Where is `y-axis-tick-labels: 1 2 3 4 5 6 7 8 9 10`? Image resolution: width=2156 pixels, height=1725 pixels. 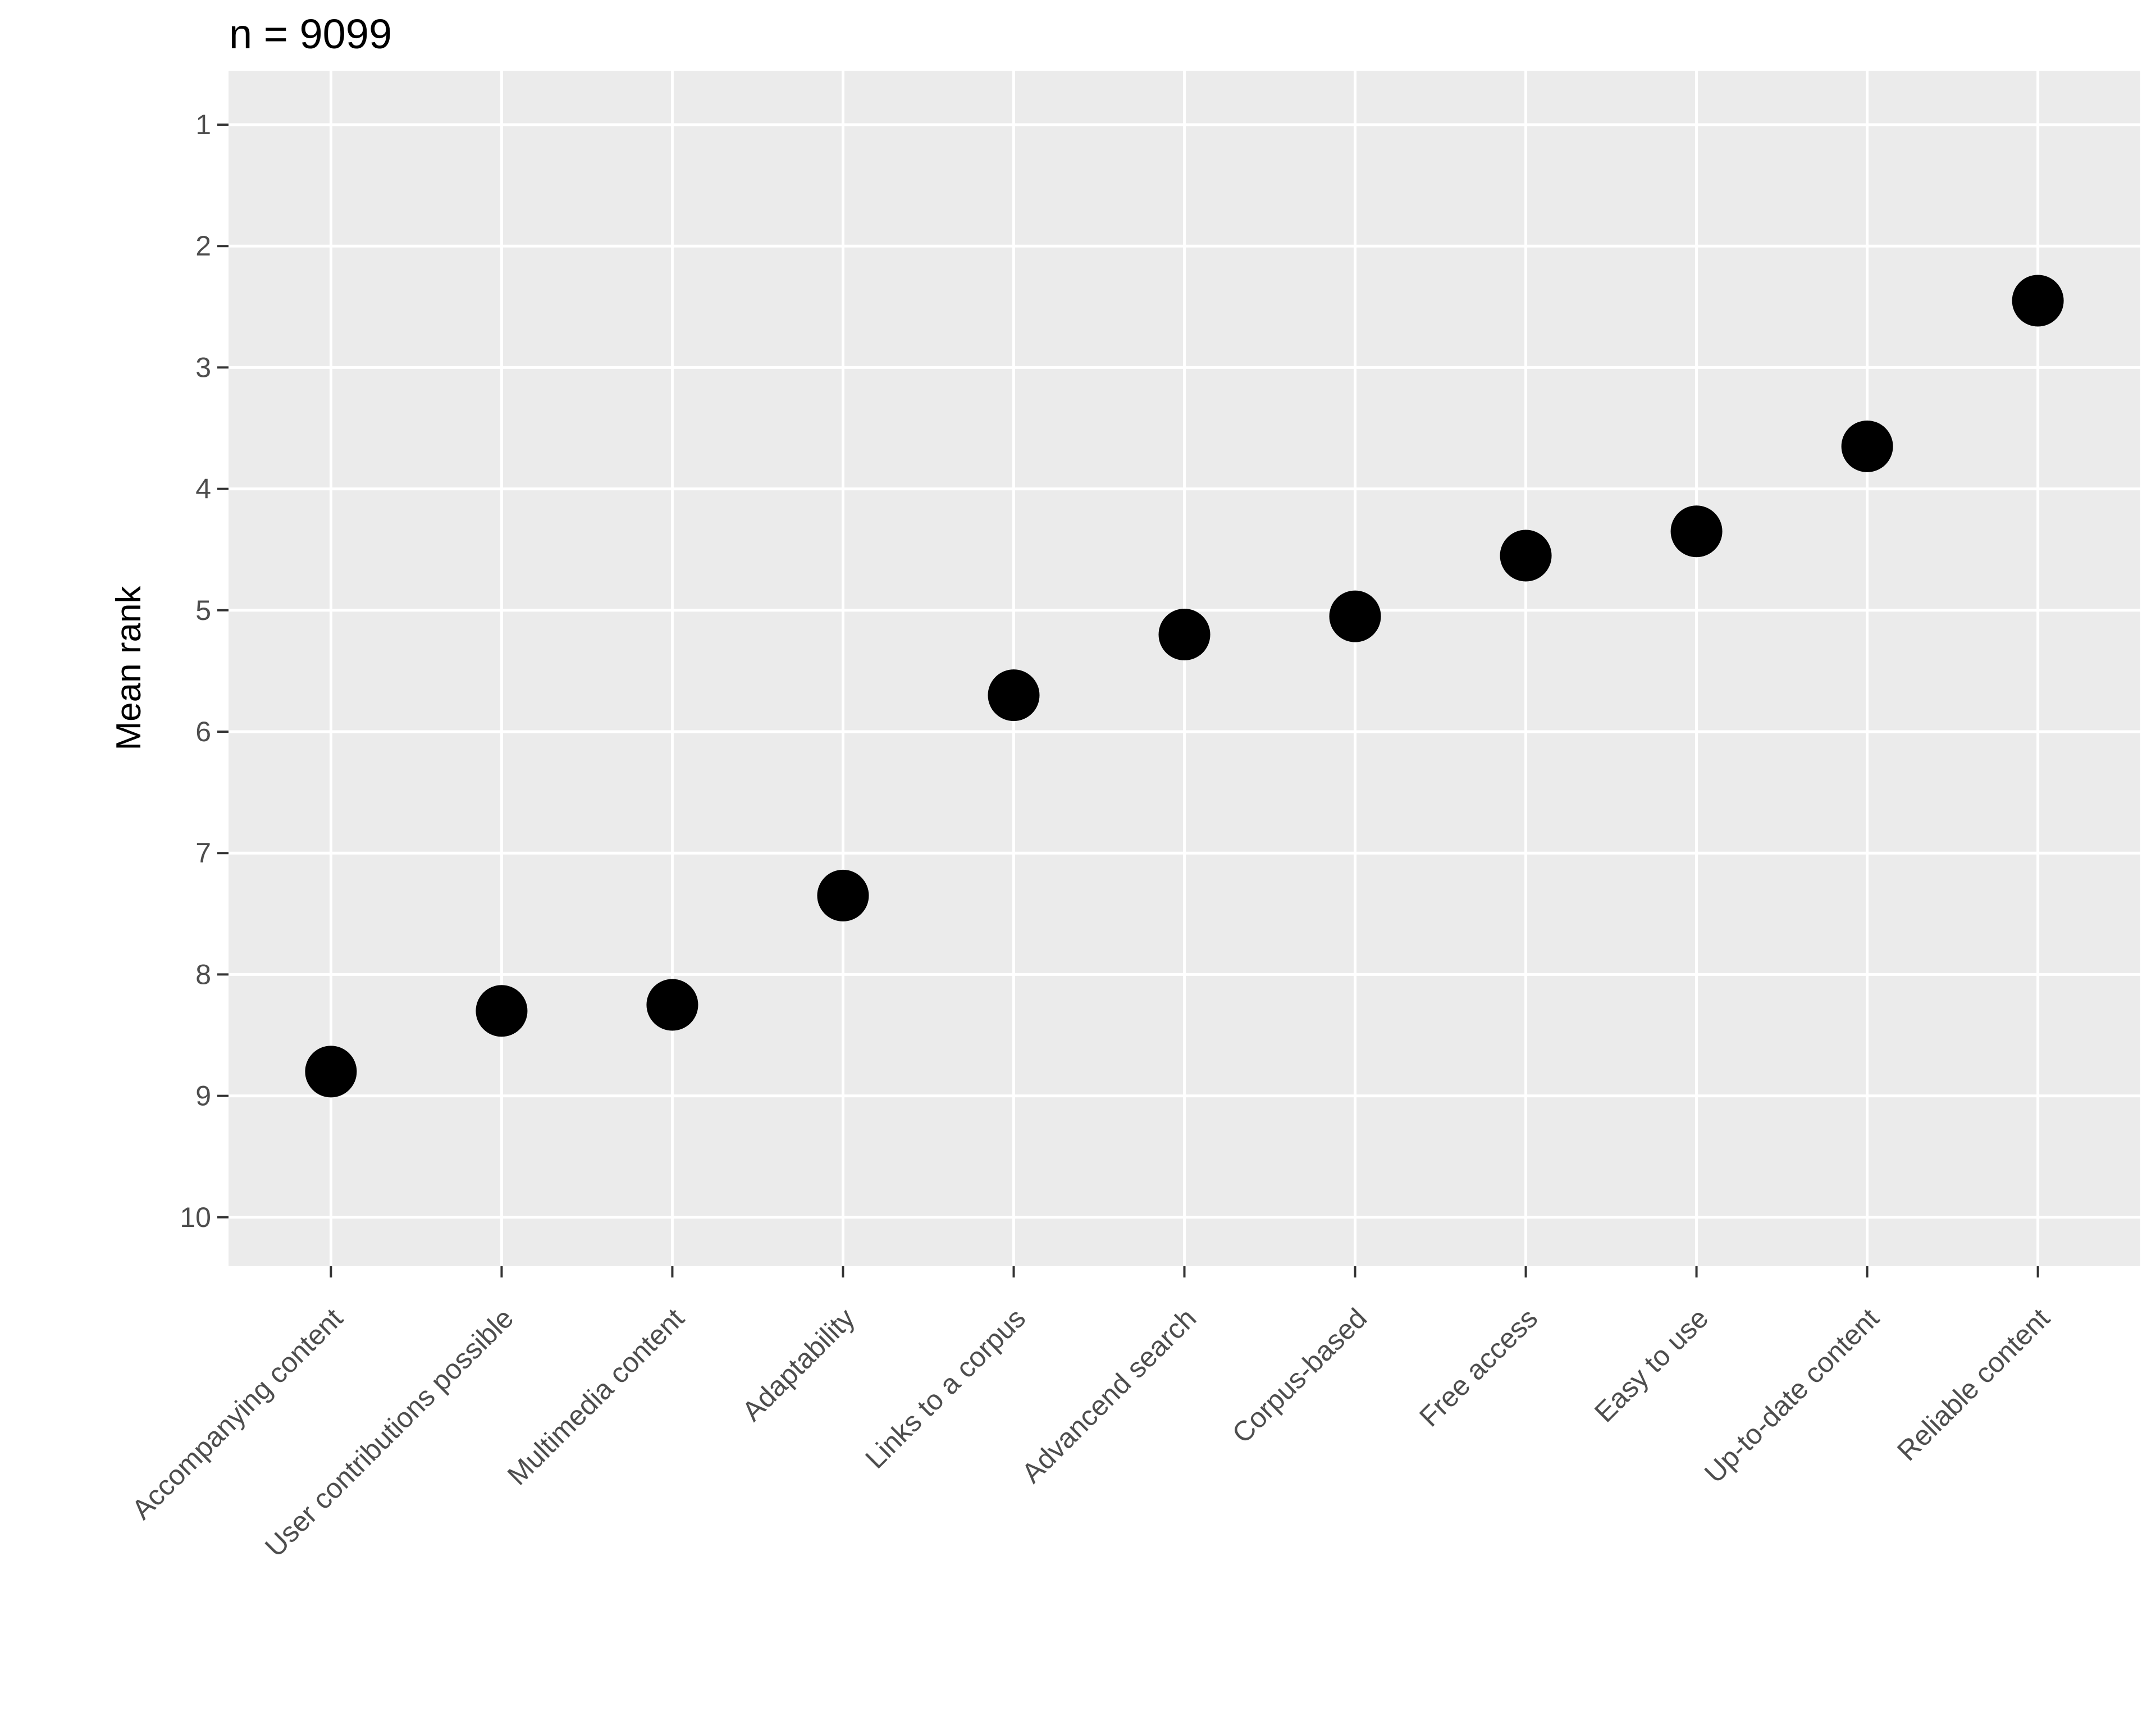
y-axis-tick-labels: 1 2 3 4 5 6 7 8 9 10 is located at coordinates (195, 671).